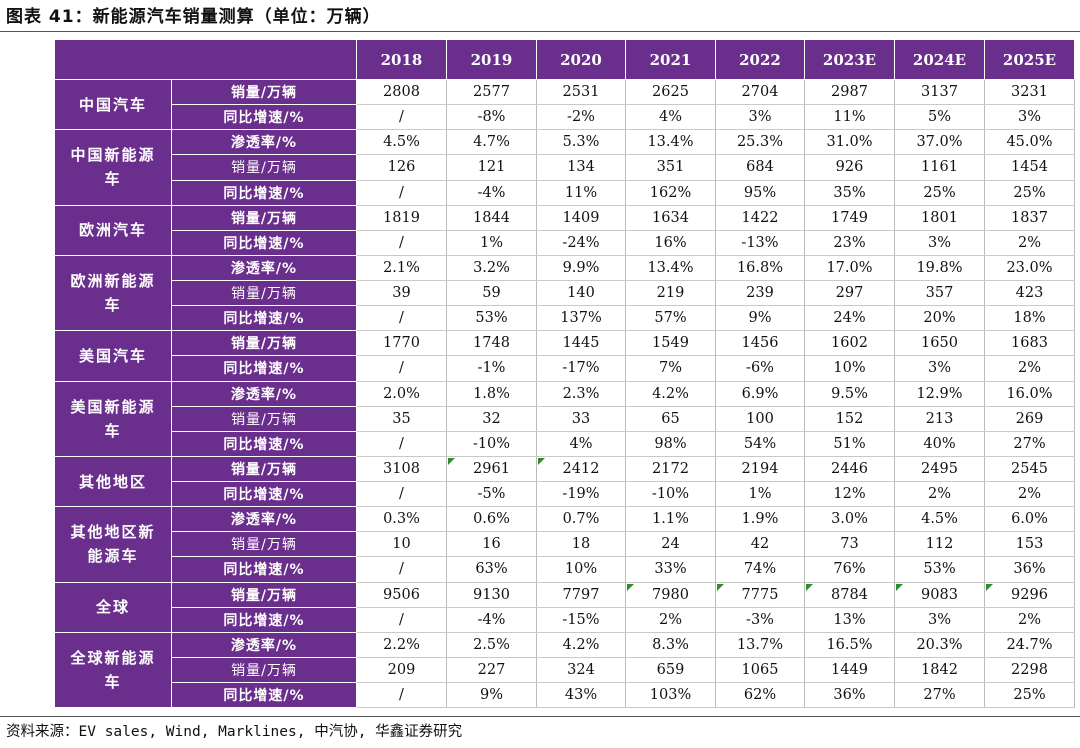 The height and width of the screenshot is (748, 1080). What do you see at coordinates (491, 519) in the screenshot?
I see `value-cell: 0.6%` at bounding box center [491, 519].